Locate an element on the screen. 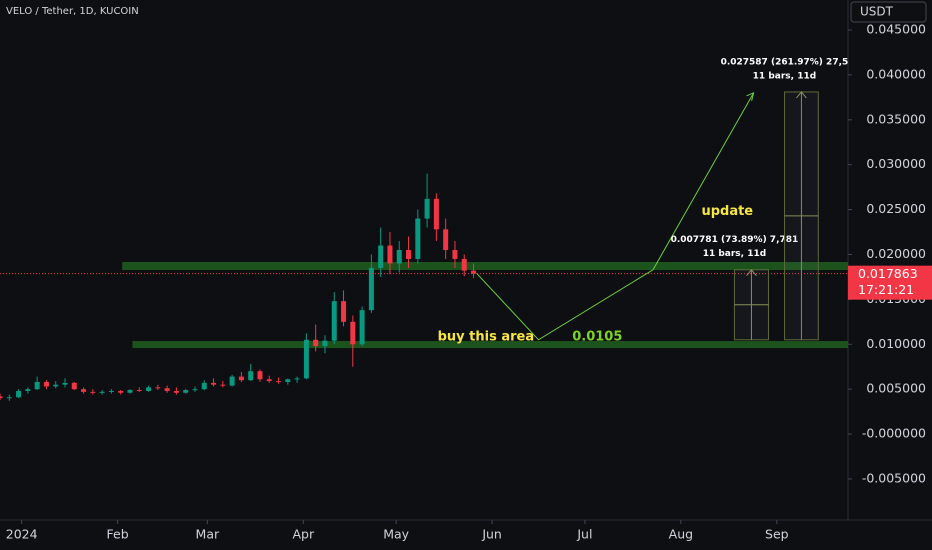  x-tick-label: Jul is located at coordinates (584, 534).